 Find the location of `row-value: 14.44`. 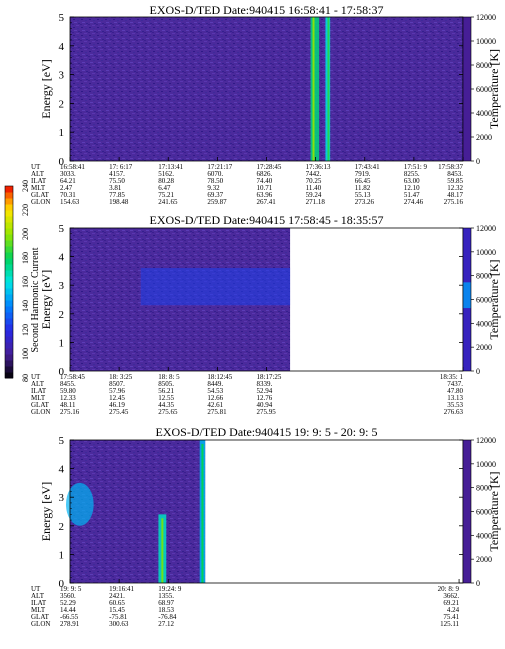

row-value: 14.44 is located at coordinates (68, 610).